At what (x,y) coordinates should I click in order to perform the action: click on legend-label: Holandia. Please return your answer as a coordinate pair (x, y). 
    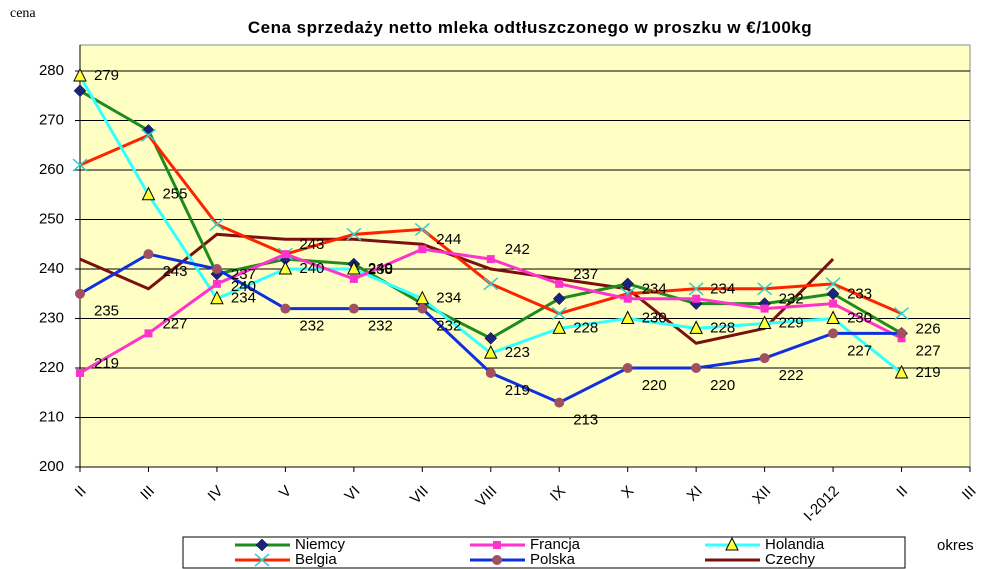
    Looking at the image, I should click on (795, 544).